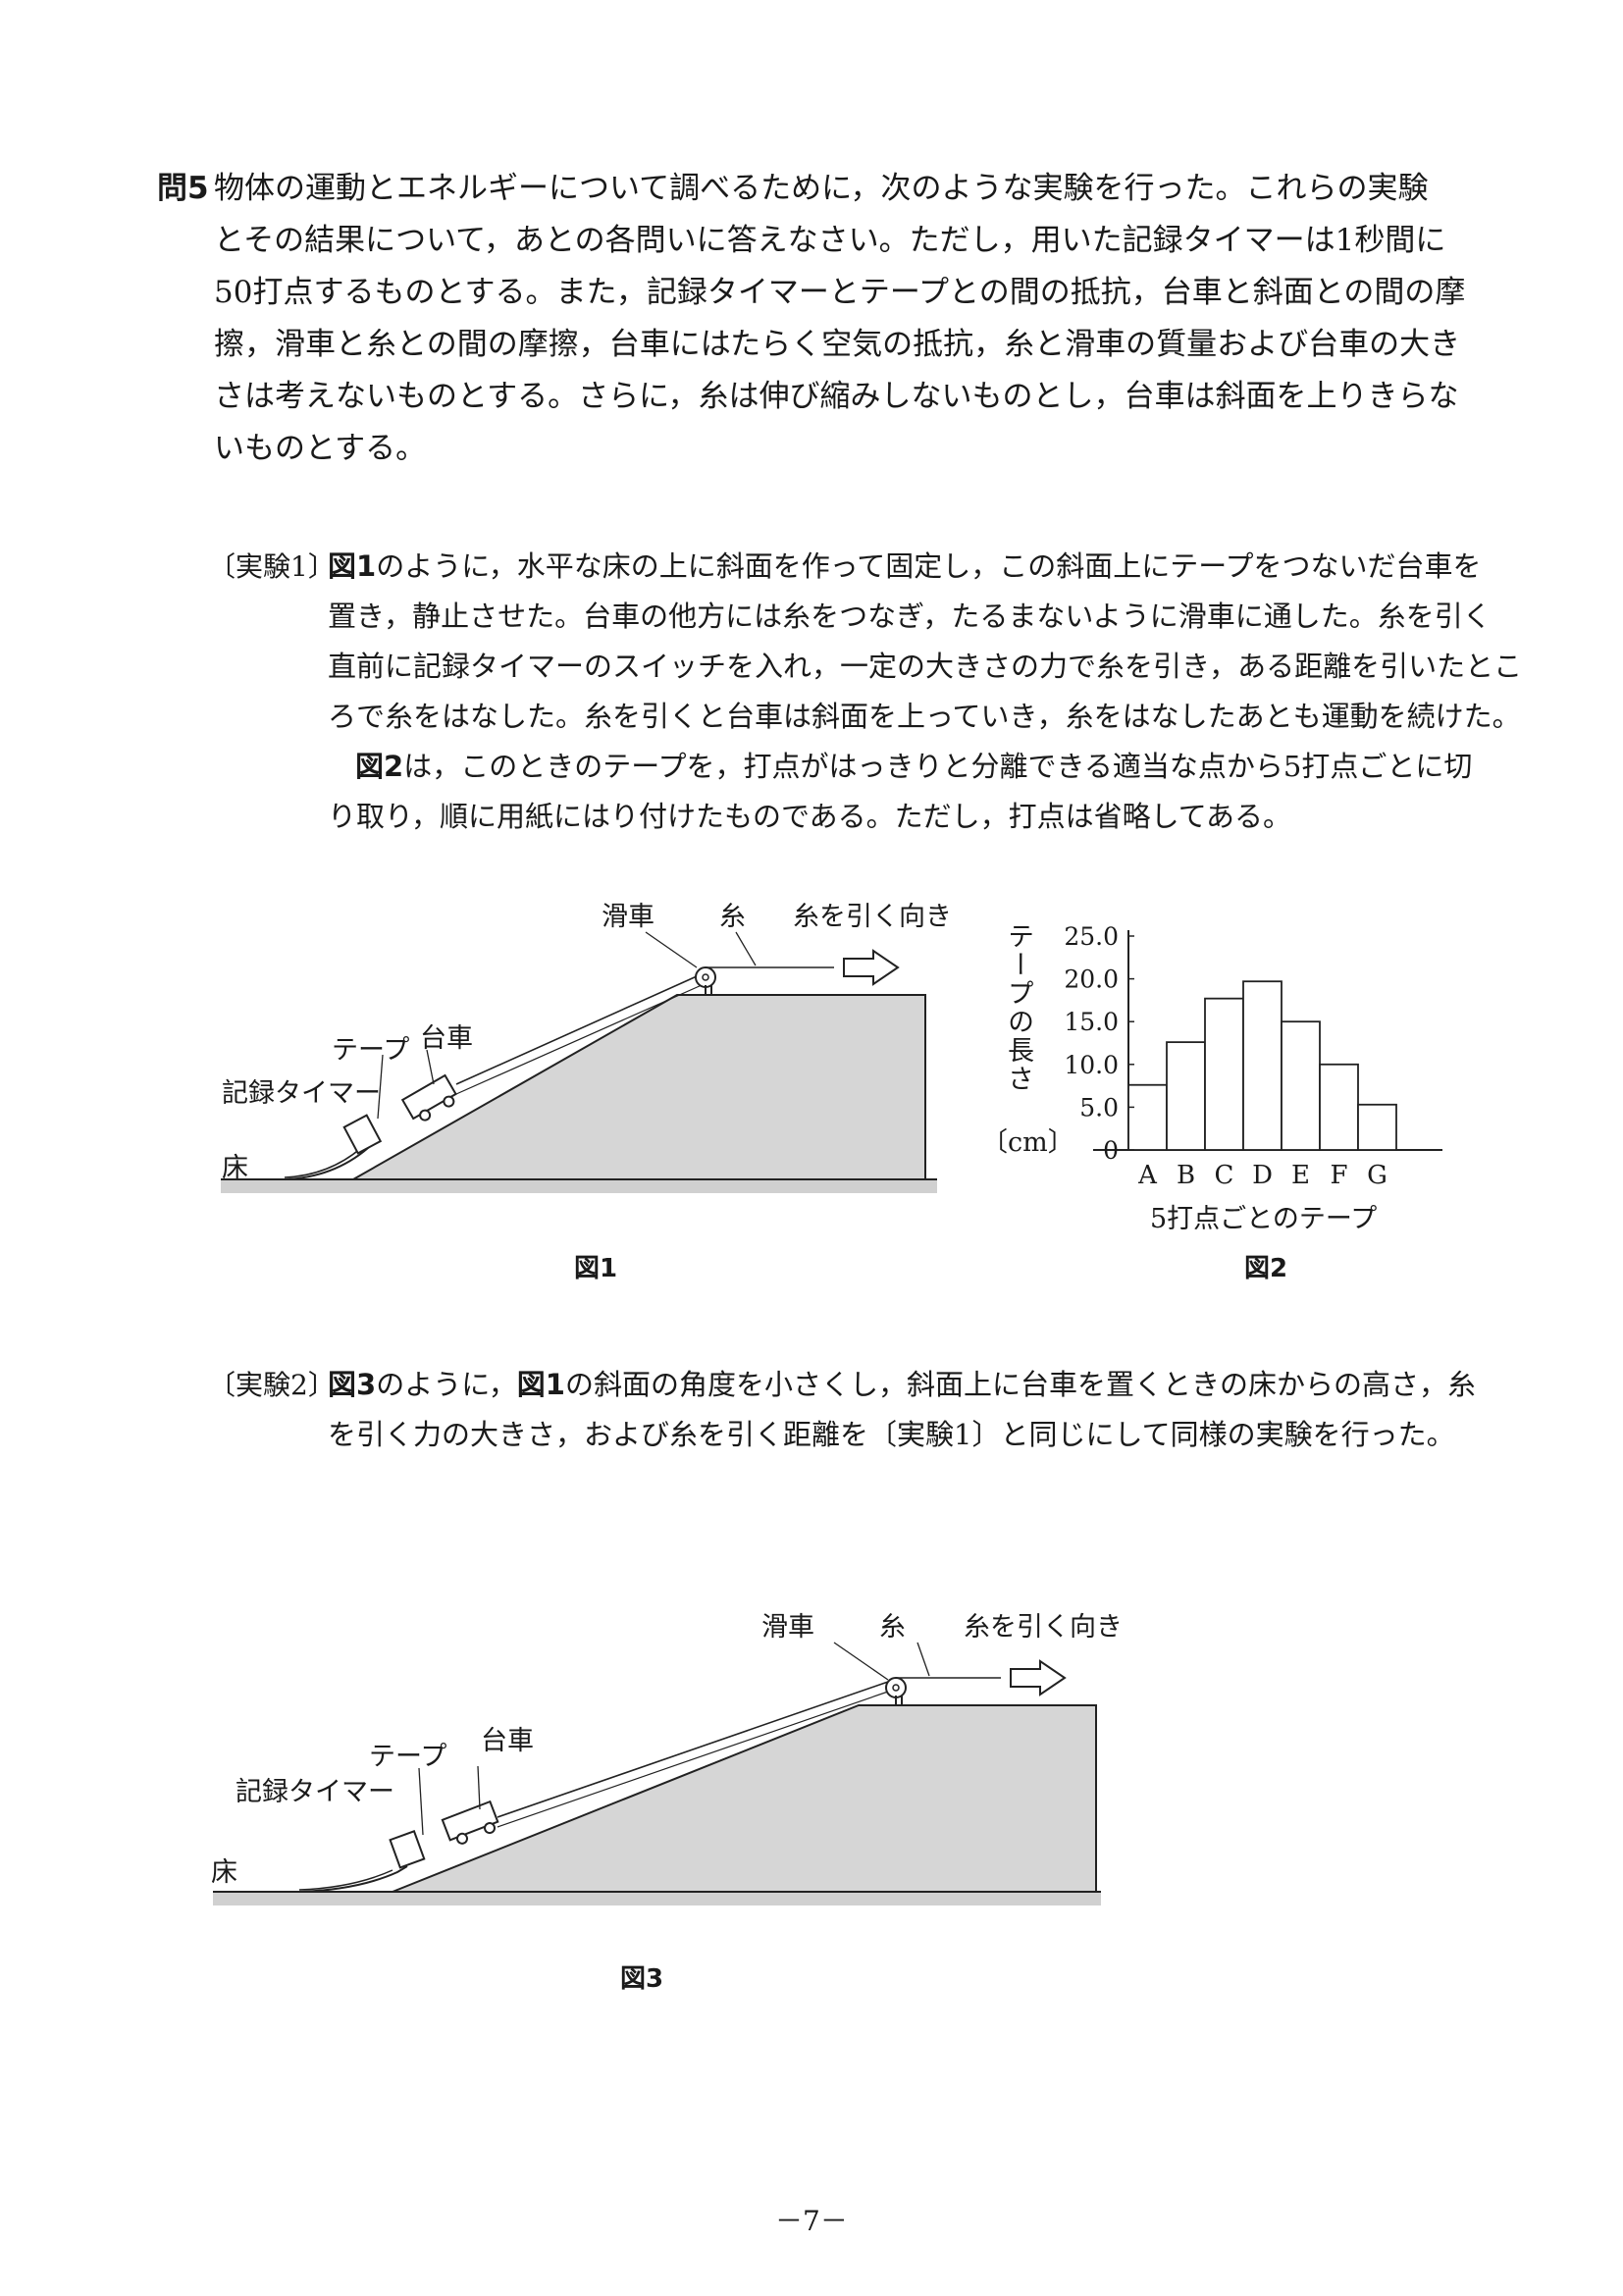 This screenshot has height=2296, width=1623. Describe the element at coordinates (809, 816) in the screenshot. I see `experiment1-line: り取り，順に用紙にはり付けたものである。ただし，打点は省略してある。` at that location.